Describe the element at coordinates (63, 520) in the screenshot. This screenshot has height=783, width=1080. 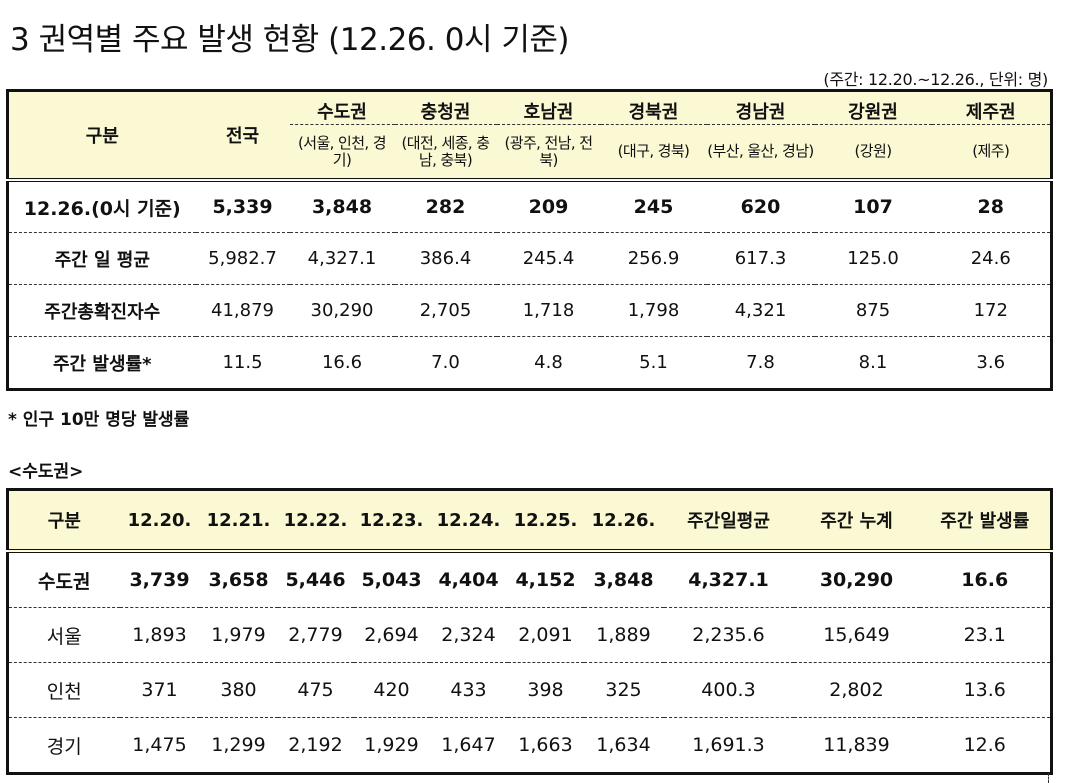
I see `header-cell: 구분` at that location.